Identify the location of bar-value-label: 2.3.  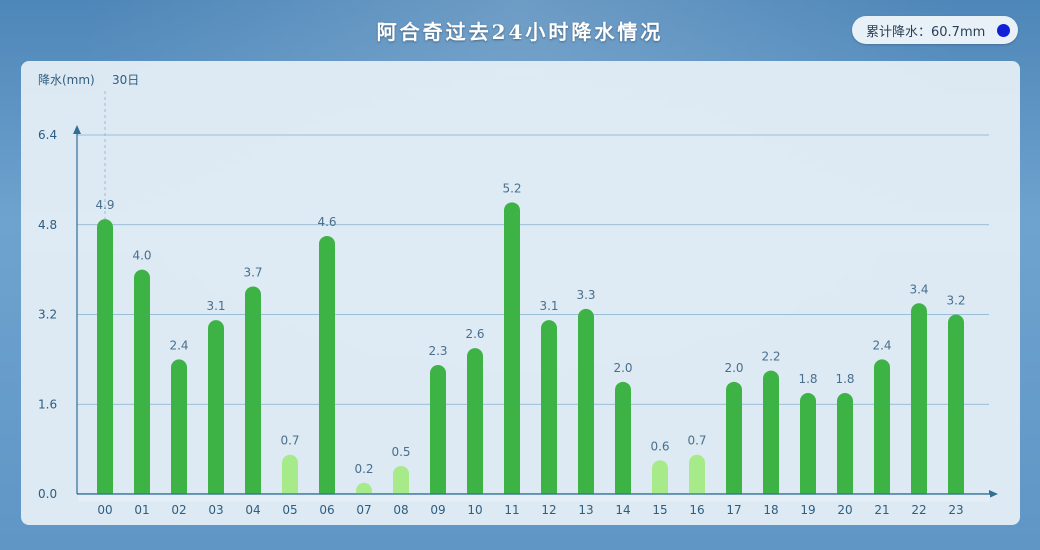
(437, 351).